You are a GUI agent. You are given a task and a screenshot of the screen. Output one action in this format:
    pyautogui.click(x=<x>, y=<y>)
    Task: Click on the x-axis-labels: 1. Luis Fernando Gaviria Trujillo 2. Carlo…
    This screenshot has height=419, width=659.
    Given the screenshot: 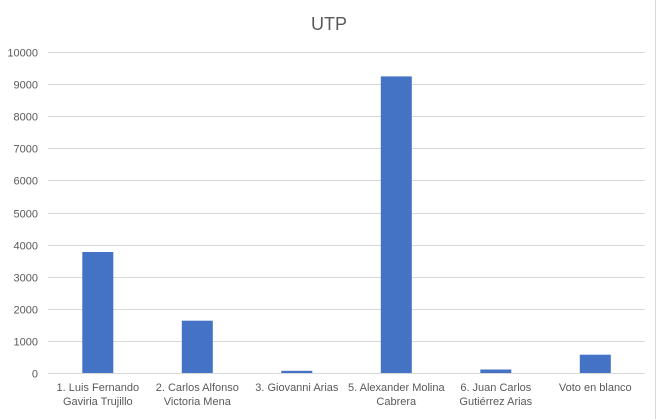 What is the action you would take?
    pyautogui.click(x=344, y=395)
    